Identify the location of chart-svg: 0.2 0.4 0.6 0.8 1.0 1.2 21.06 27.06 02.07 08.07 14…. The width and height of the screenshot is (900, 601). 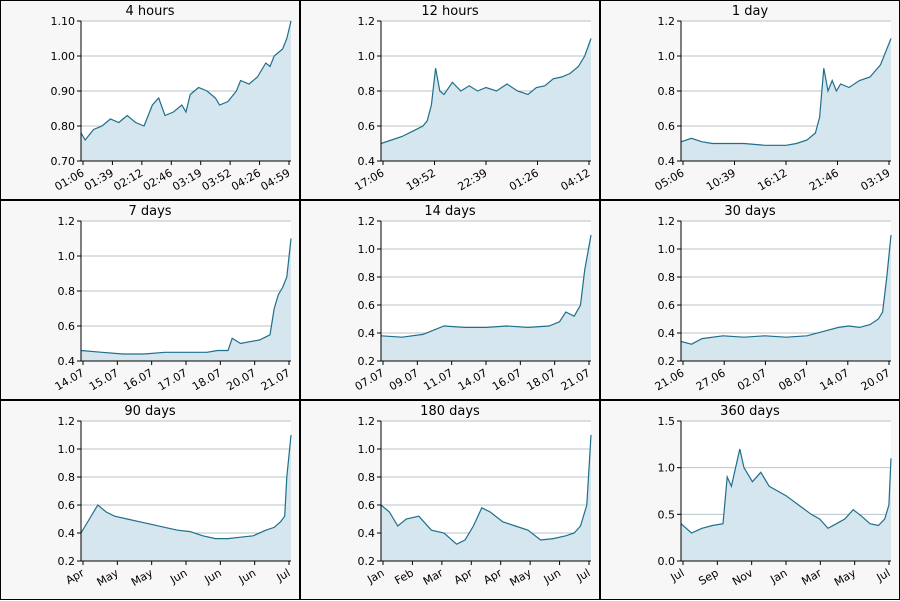
(773, 304).